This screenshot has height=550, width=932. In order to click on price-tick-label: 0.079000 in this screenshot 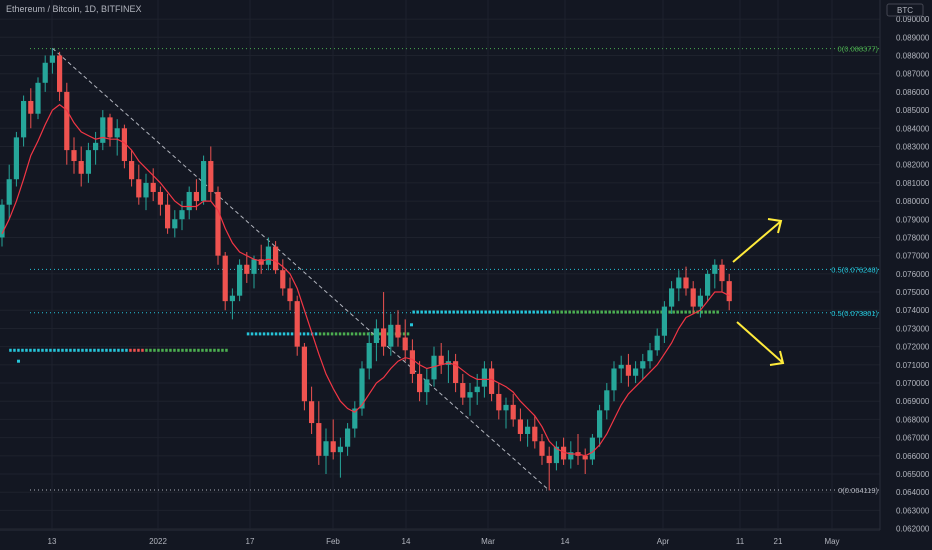, I will do `click(913, 219)`.